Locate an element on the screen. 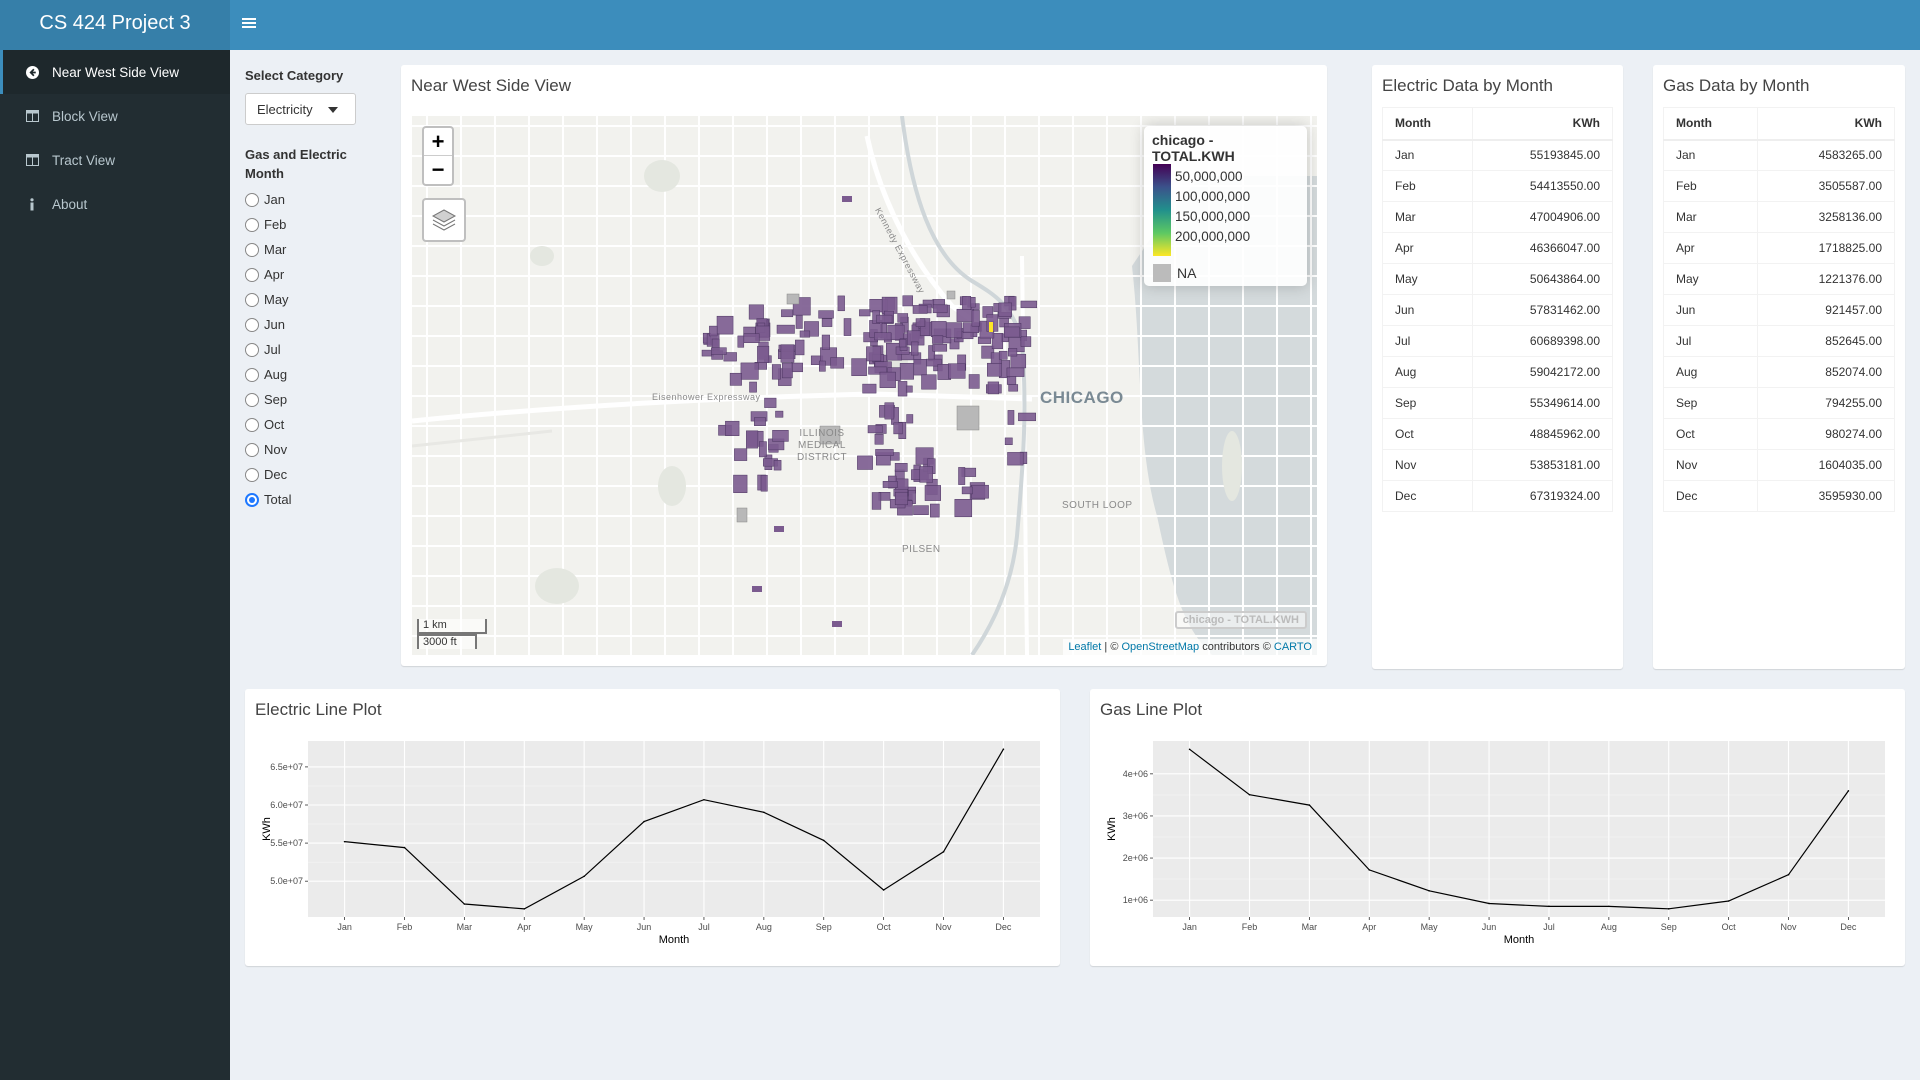  radio-option-feb: Feb is located at coordinates (320, 224).